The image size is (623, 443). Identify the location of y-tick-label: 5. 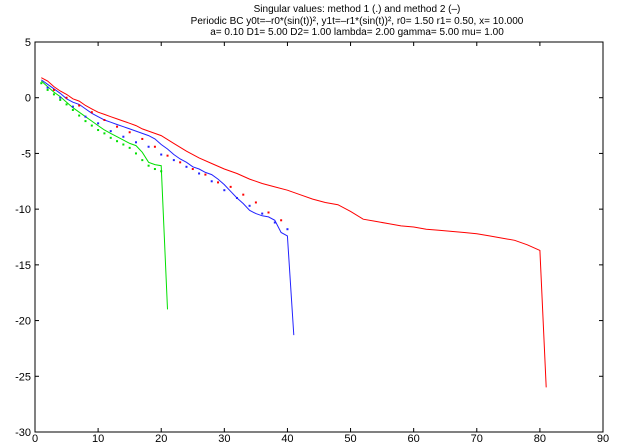
(28, 43).